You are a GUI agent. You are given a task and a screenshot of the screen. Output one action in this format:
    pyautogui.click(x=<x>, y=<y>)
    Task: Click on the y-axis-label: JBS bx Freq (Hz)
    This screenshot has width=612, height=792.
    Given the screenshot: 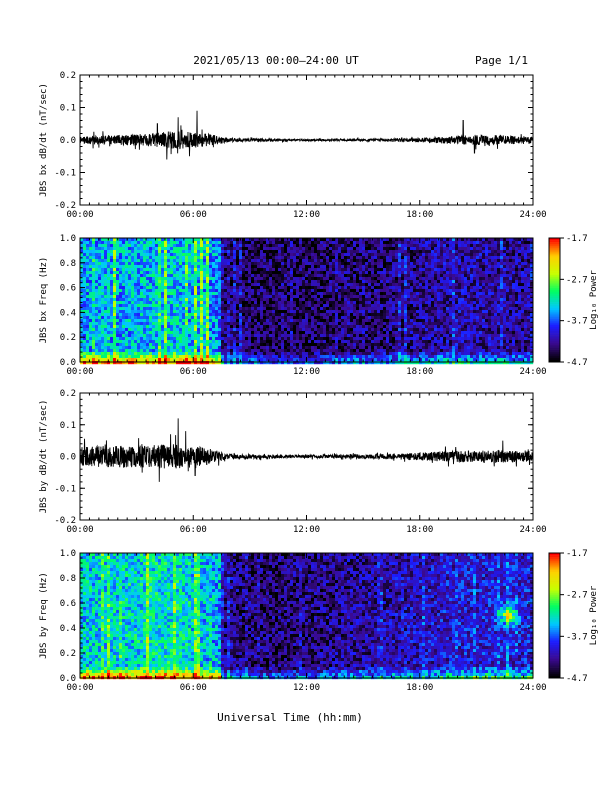 What is the action you would take?
    pyautogui.click(x=44, y=300)
    